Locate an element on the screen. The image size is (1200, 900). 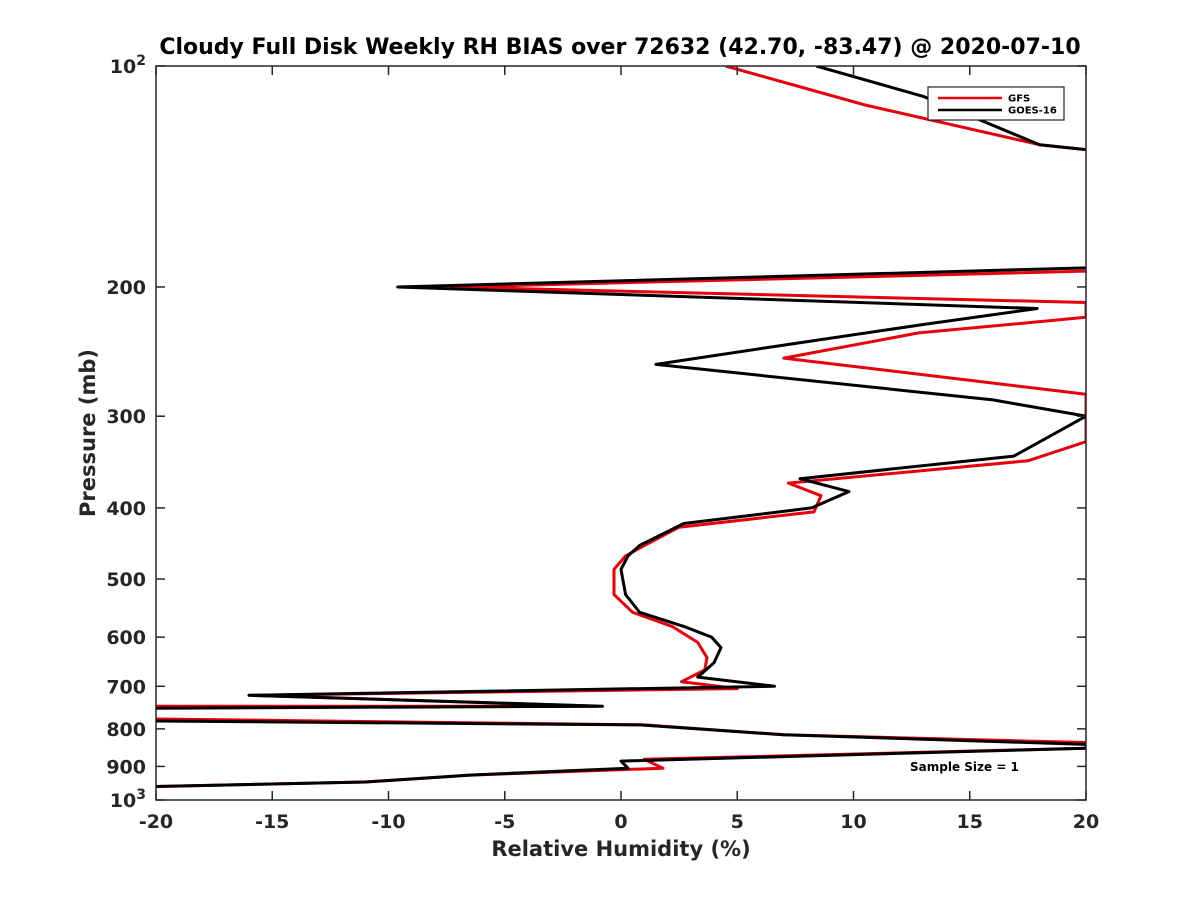
x-tick-label: -10 is located at coordinates (388, 822).